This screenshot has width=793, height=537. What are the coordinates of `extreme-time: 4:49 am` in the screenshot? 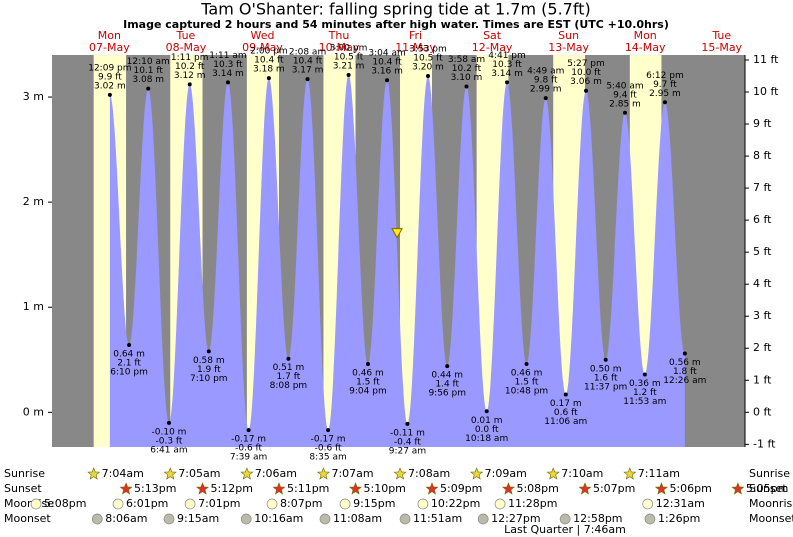 It's located at (545, 72).